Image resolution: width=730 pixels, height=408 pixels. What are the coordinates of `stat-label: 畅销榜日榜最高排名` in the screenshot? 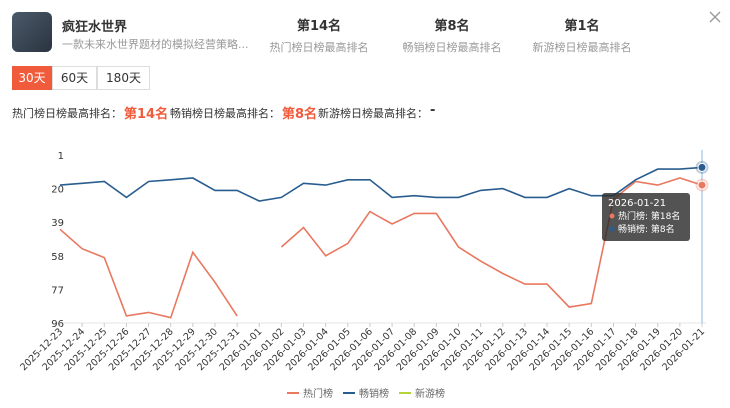 It's located at (452, 47).